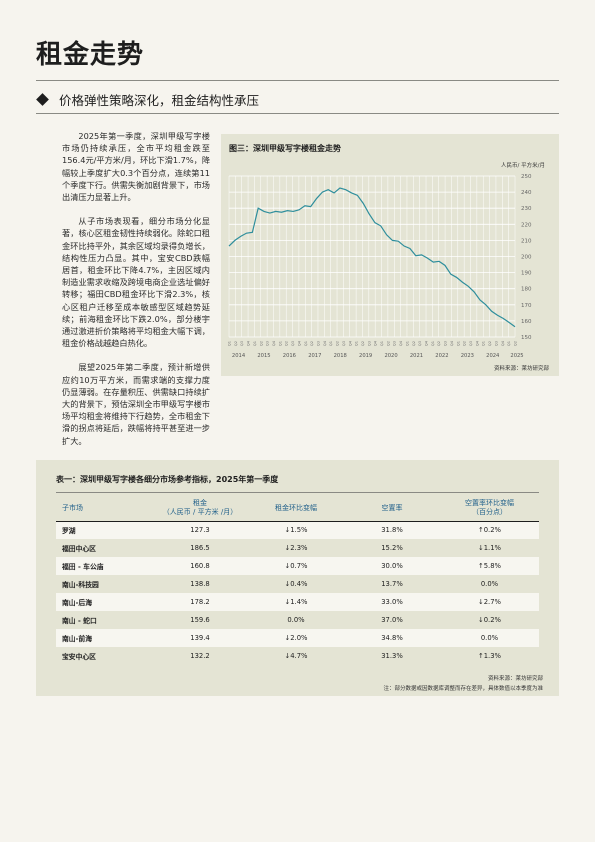  I want to click on y-tick-label: 230, so click(526, 209).